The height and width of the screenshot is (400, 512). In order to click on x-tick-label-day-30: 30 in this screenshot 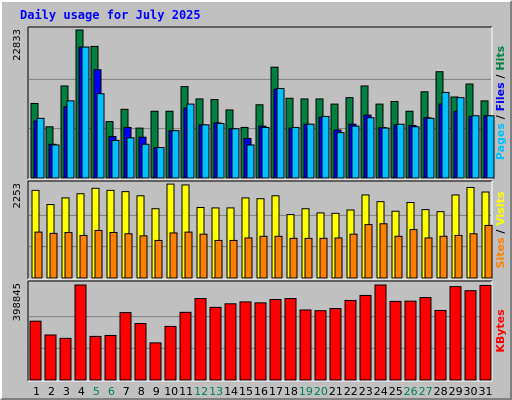, I will do `click(471, 391)`.